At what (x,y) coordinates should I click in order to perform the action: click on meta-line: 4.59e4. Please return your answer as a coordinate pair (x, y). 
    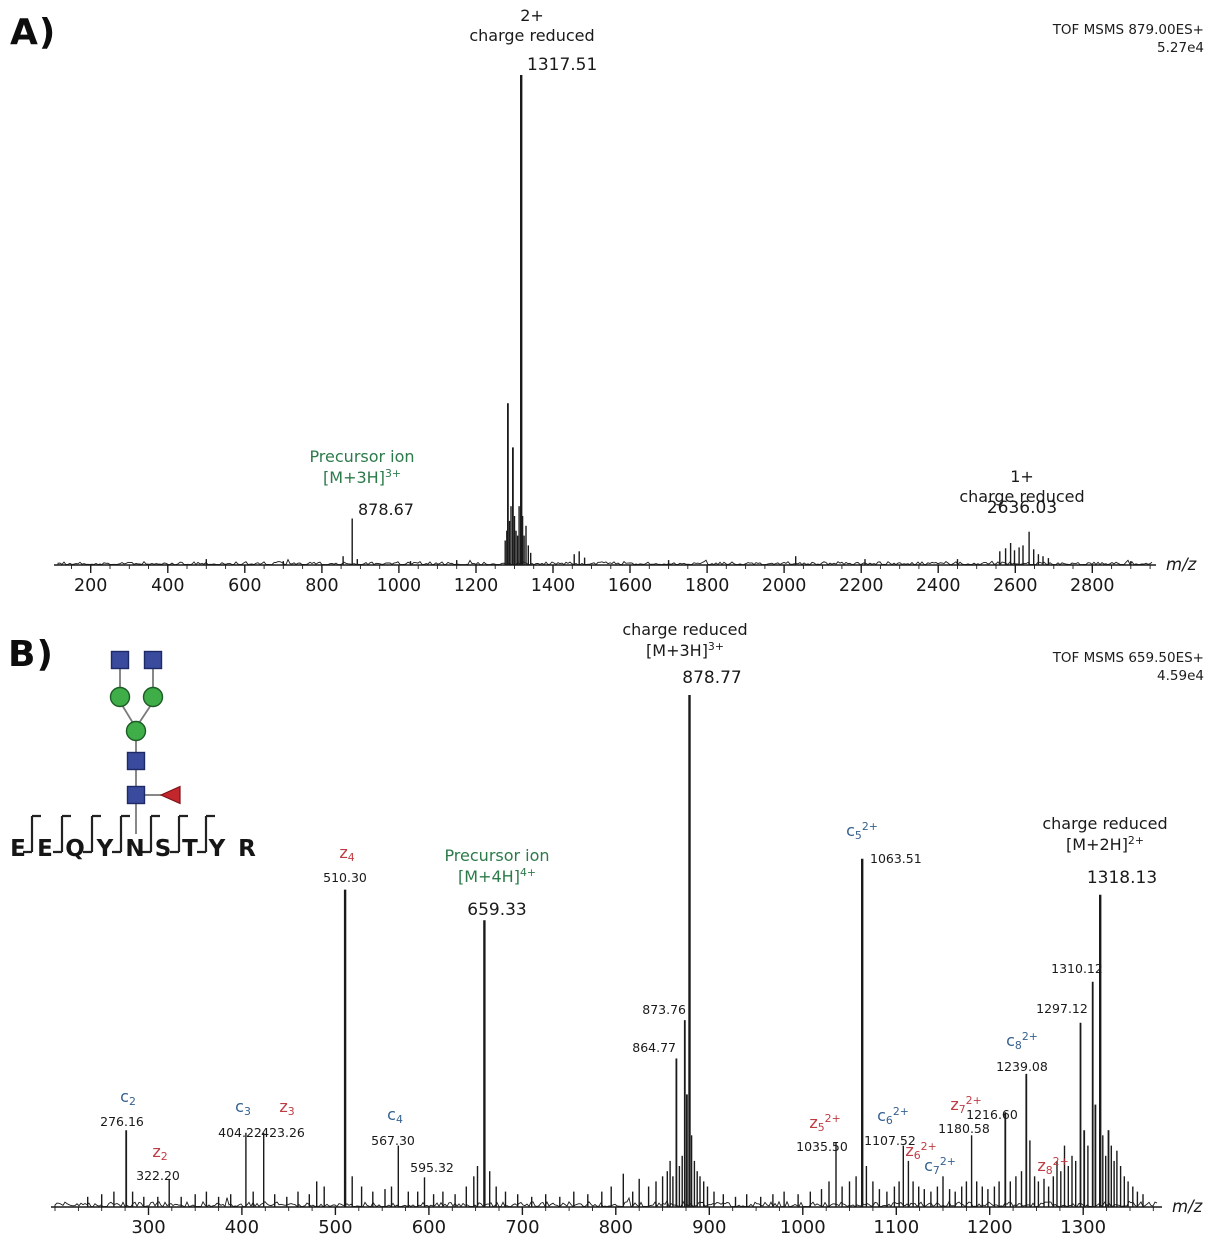
    Looking at the image, I should click on (1180, 675).